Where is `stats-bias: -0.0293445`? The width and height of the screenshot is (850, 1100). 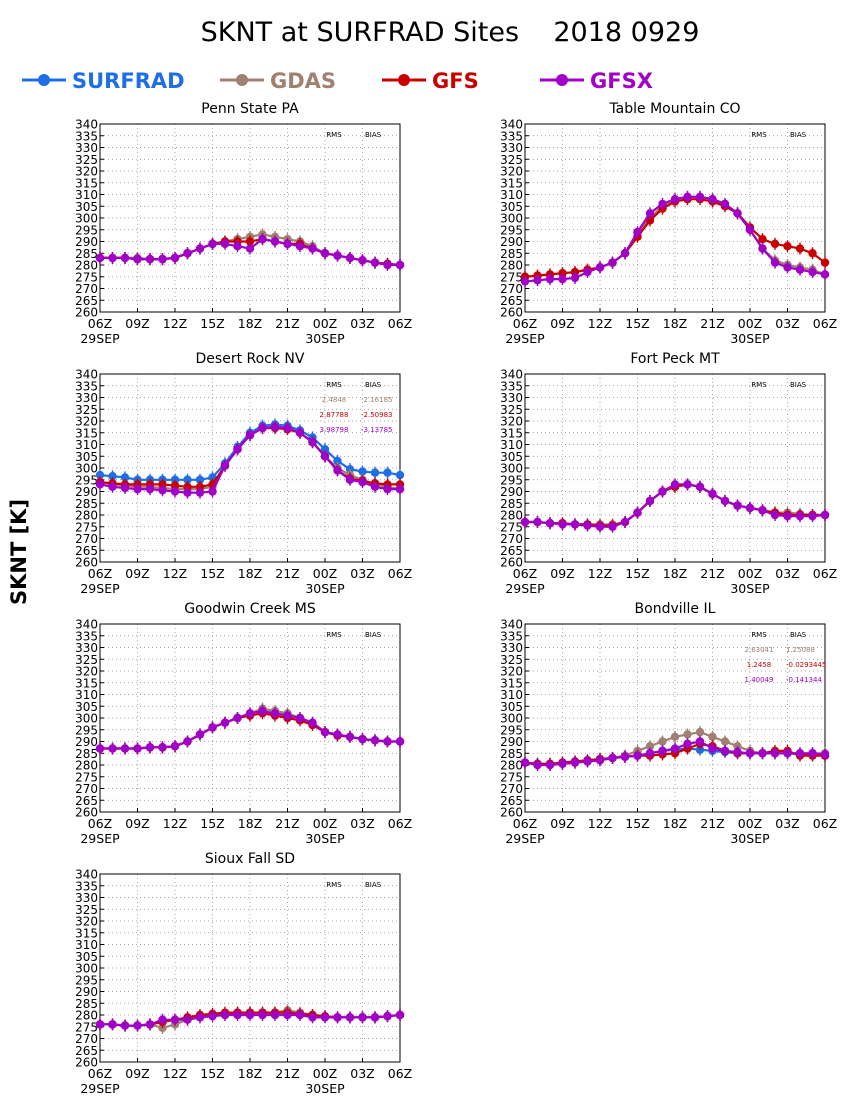 stats-bias: -0.0293445 is located at coordinates (806, 665).